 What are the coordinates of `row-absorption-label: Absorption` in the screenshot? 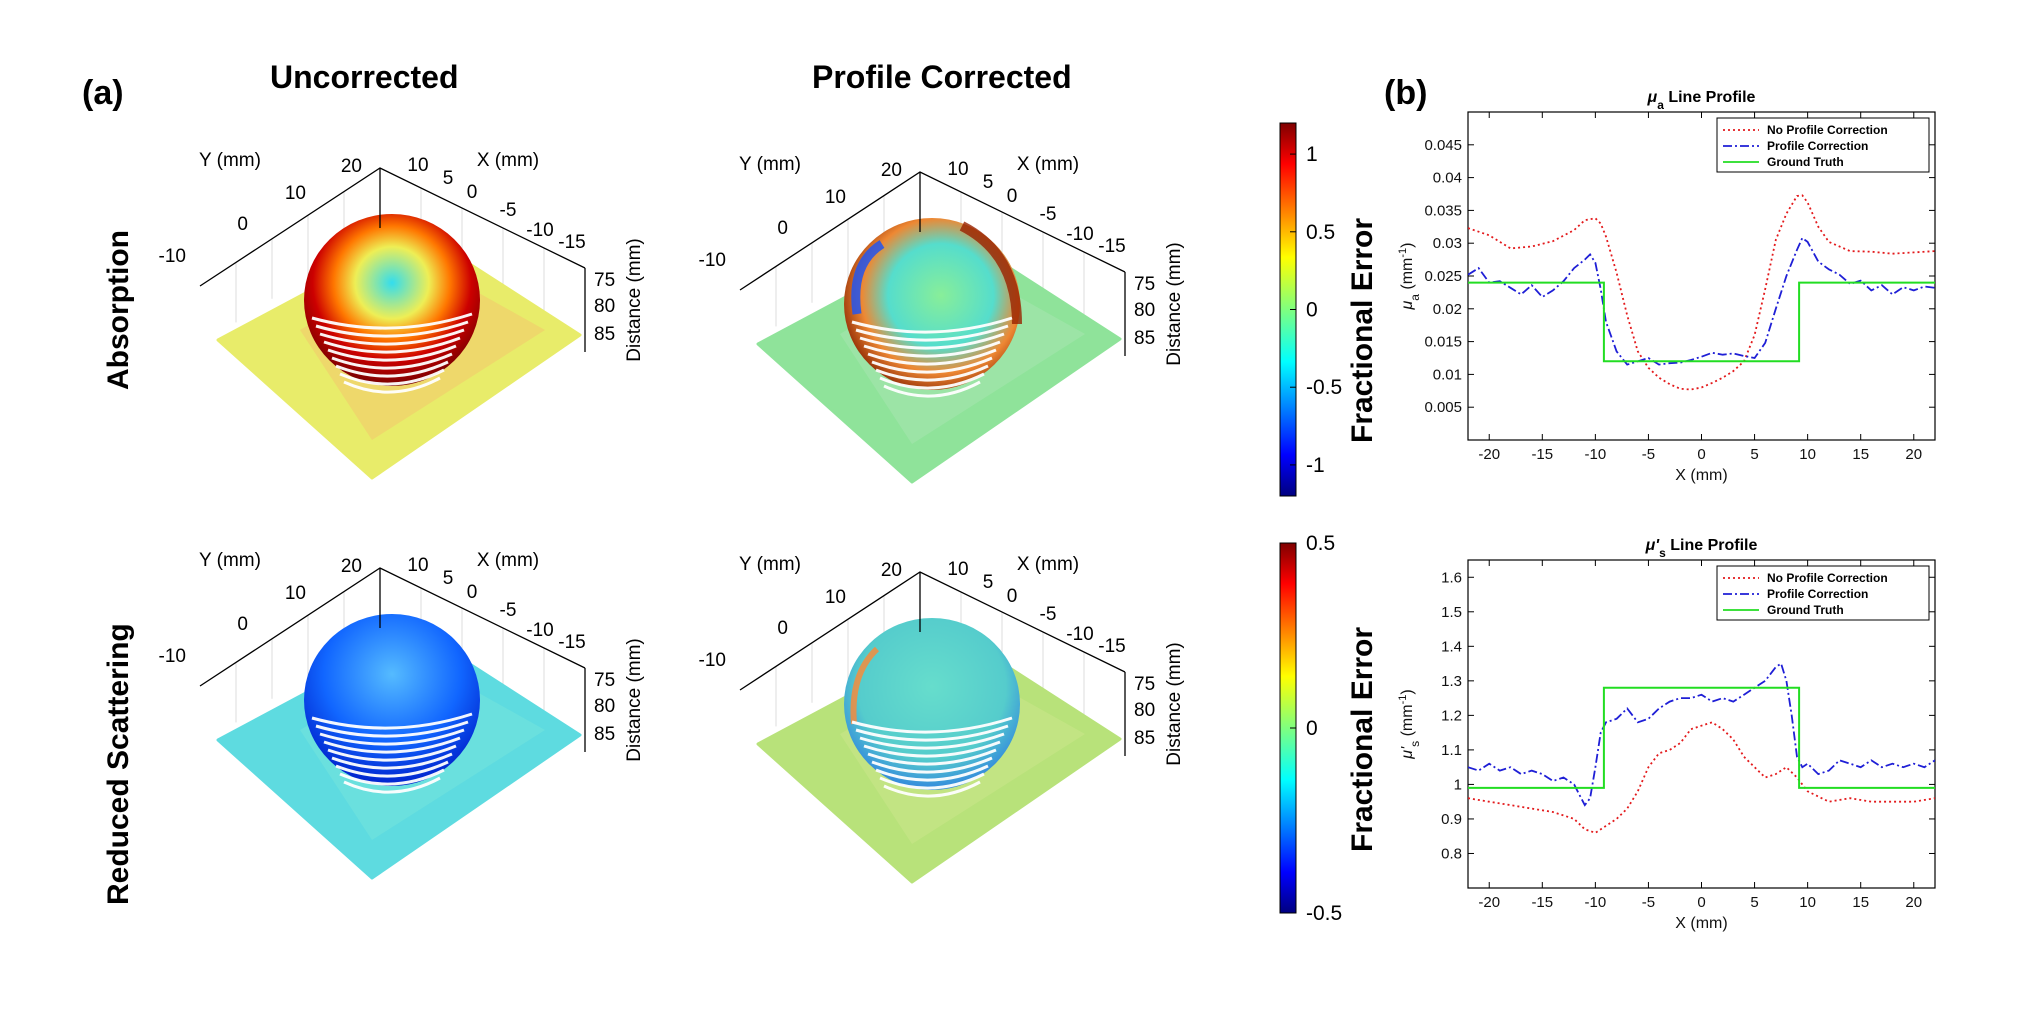 It's located at (118, 310).